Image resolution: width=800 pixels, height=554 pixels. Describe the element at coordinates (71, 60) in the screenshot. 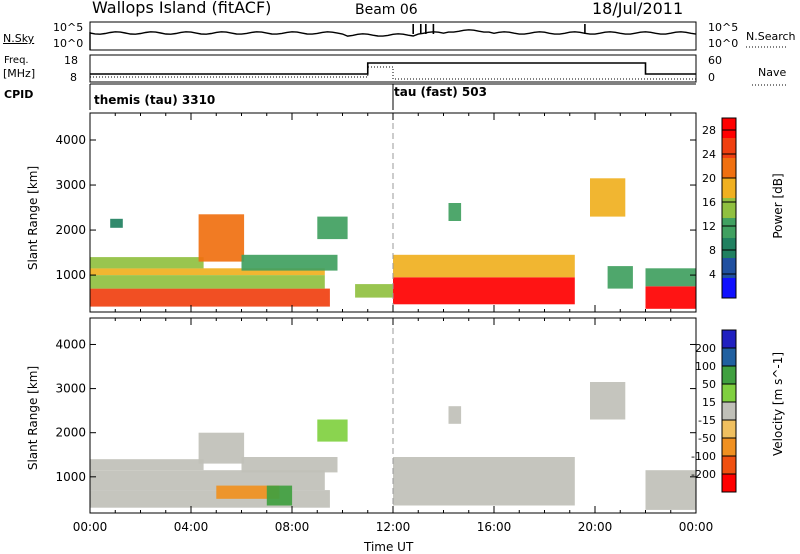

I see `freq-tick-top: 18` at that location.